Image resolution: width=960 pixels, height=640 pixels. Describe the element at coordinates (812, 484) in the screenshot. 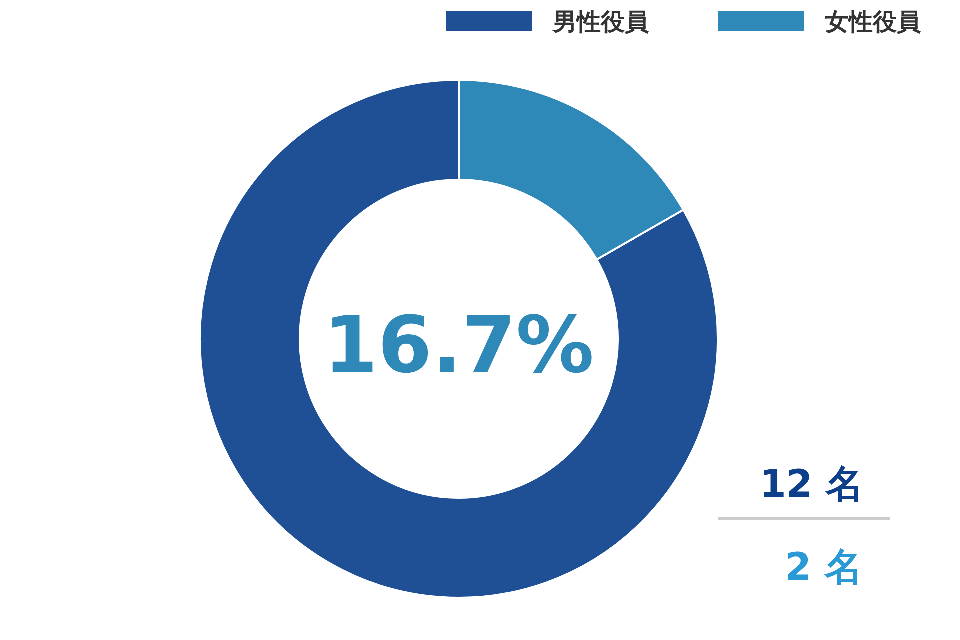

I see `text: 12 名` at that location.